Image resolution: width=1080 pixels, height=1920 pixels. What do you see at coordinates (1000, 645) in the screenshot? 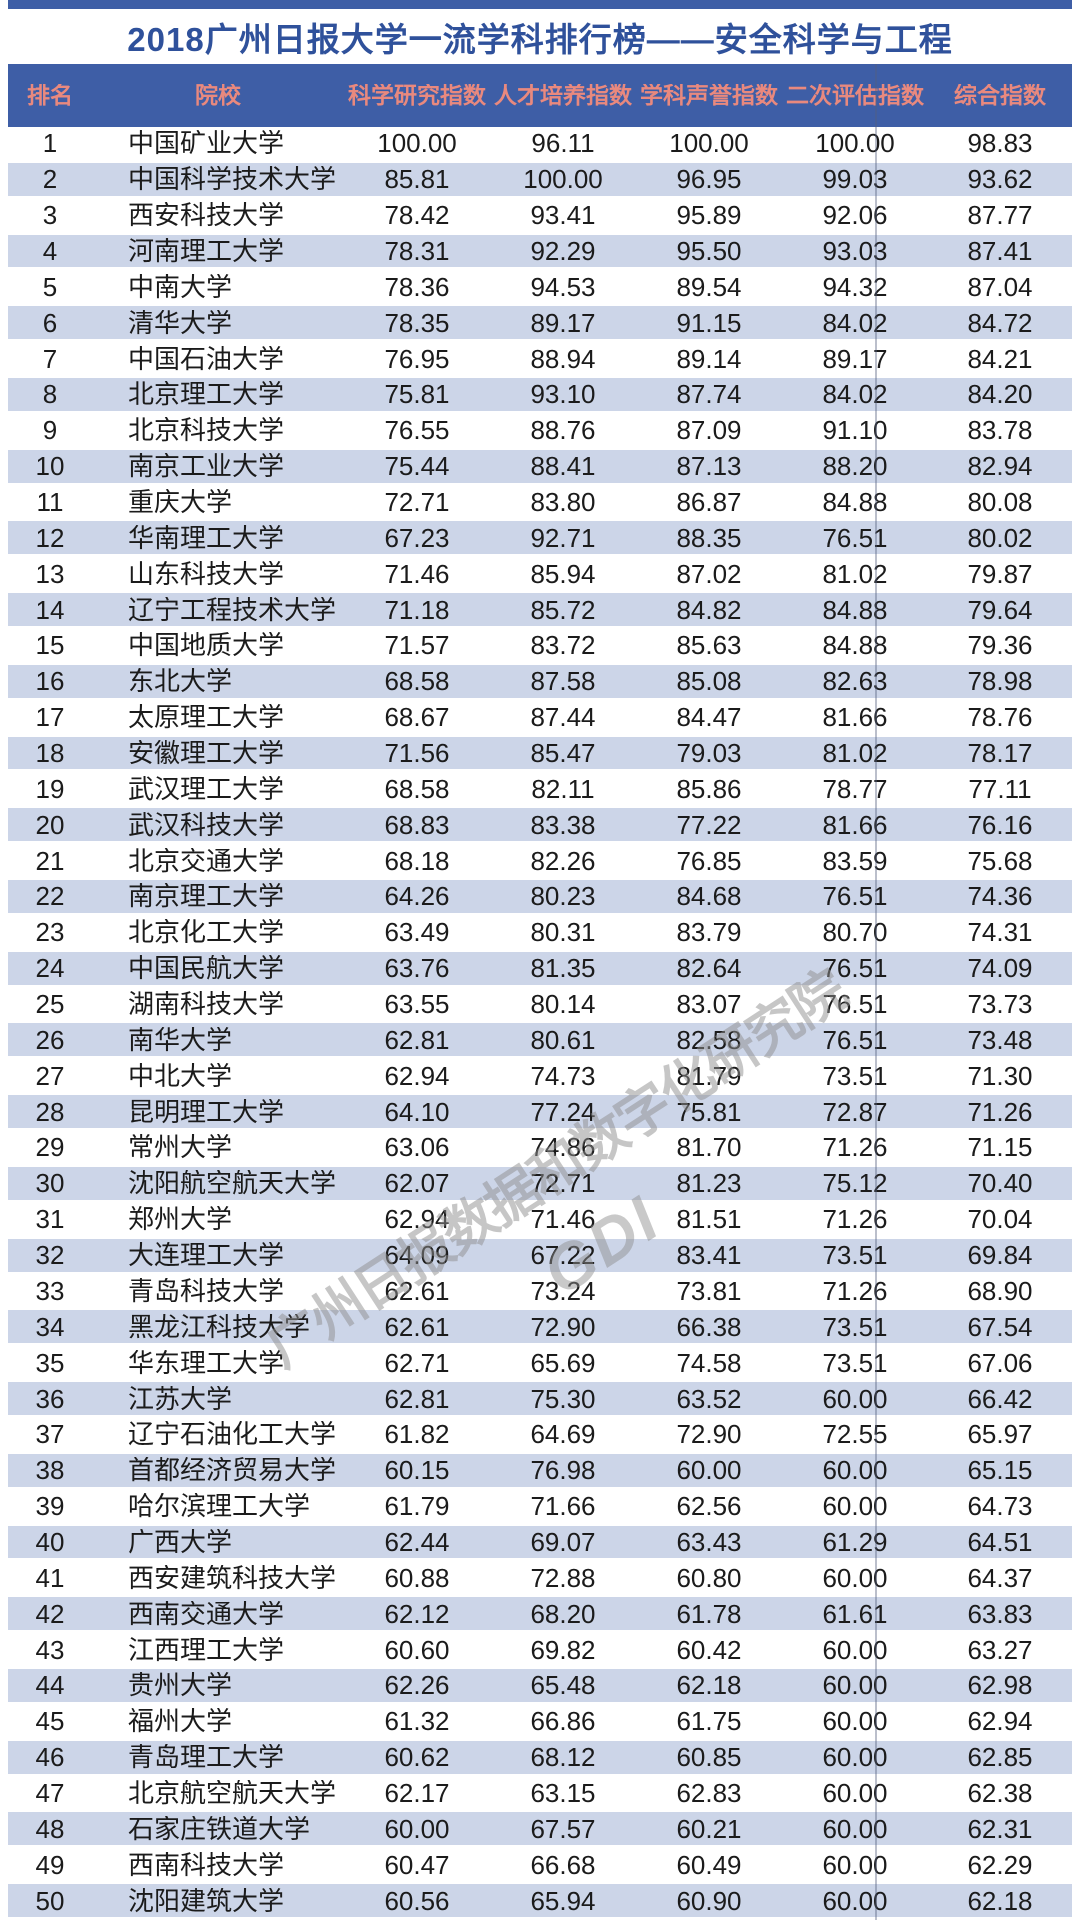
I see `score-cell: 79.36` at bounding box center [1000, 645].